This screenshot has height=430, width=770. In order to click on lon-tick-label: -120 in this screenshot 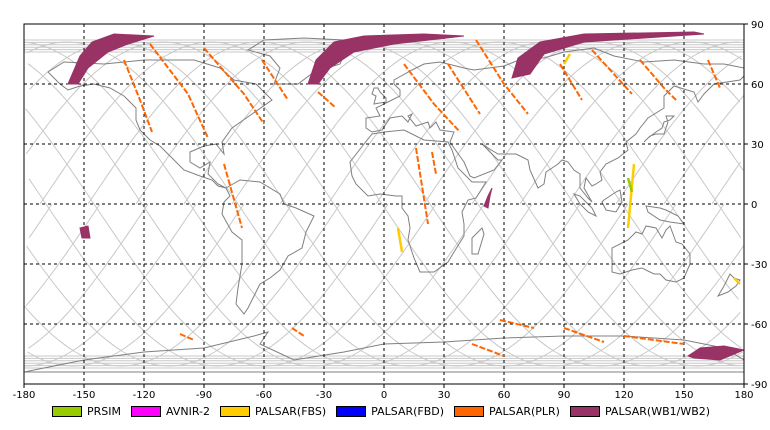, I will do `click(144, 395)`.